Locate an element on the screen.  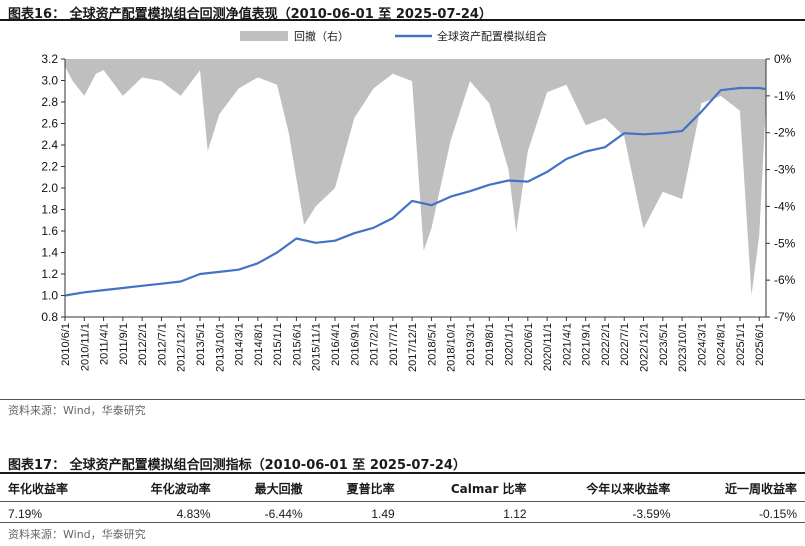
value-max-drawdown: -6.44% is located at coordinates (283, 514).